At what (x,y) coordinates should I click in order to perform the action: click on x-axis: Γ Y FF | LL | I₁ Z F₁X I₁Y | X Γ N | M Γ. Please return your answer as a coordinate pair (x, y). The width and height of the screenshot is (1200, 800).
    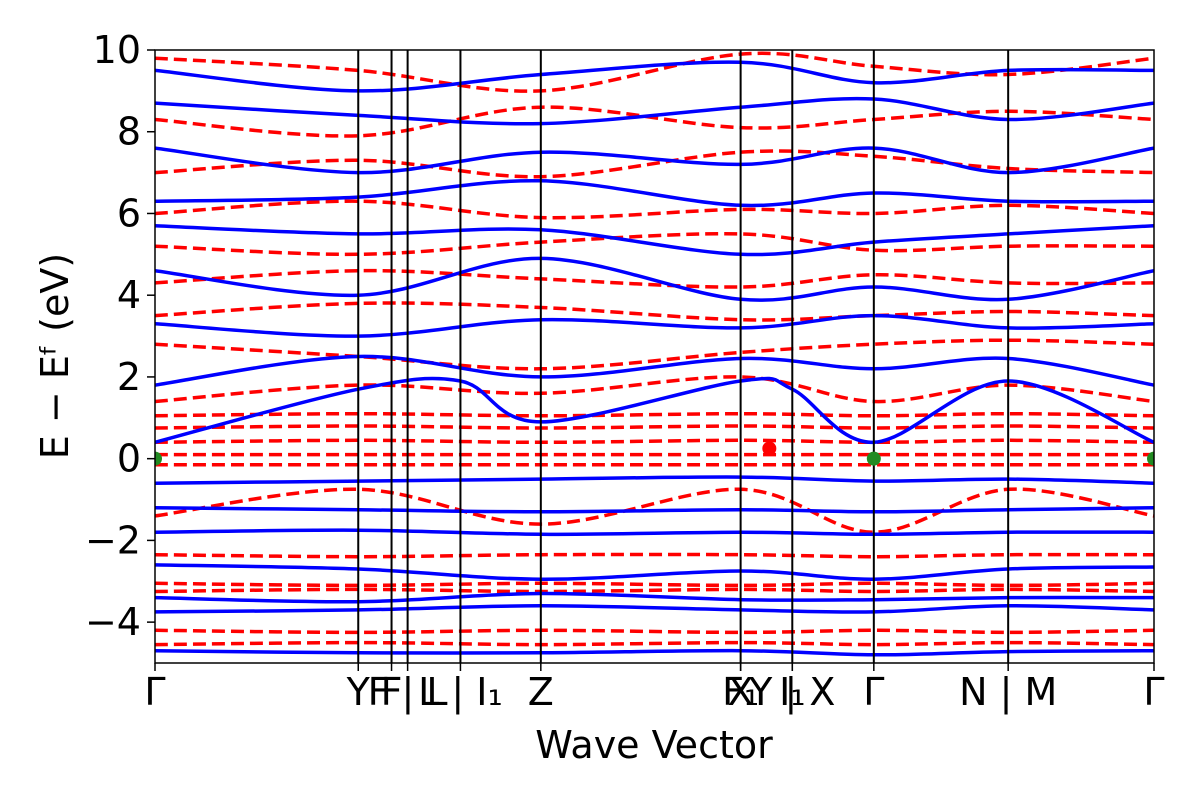
    Looking at the image, I should click on (654, 689).